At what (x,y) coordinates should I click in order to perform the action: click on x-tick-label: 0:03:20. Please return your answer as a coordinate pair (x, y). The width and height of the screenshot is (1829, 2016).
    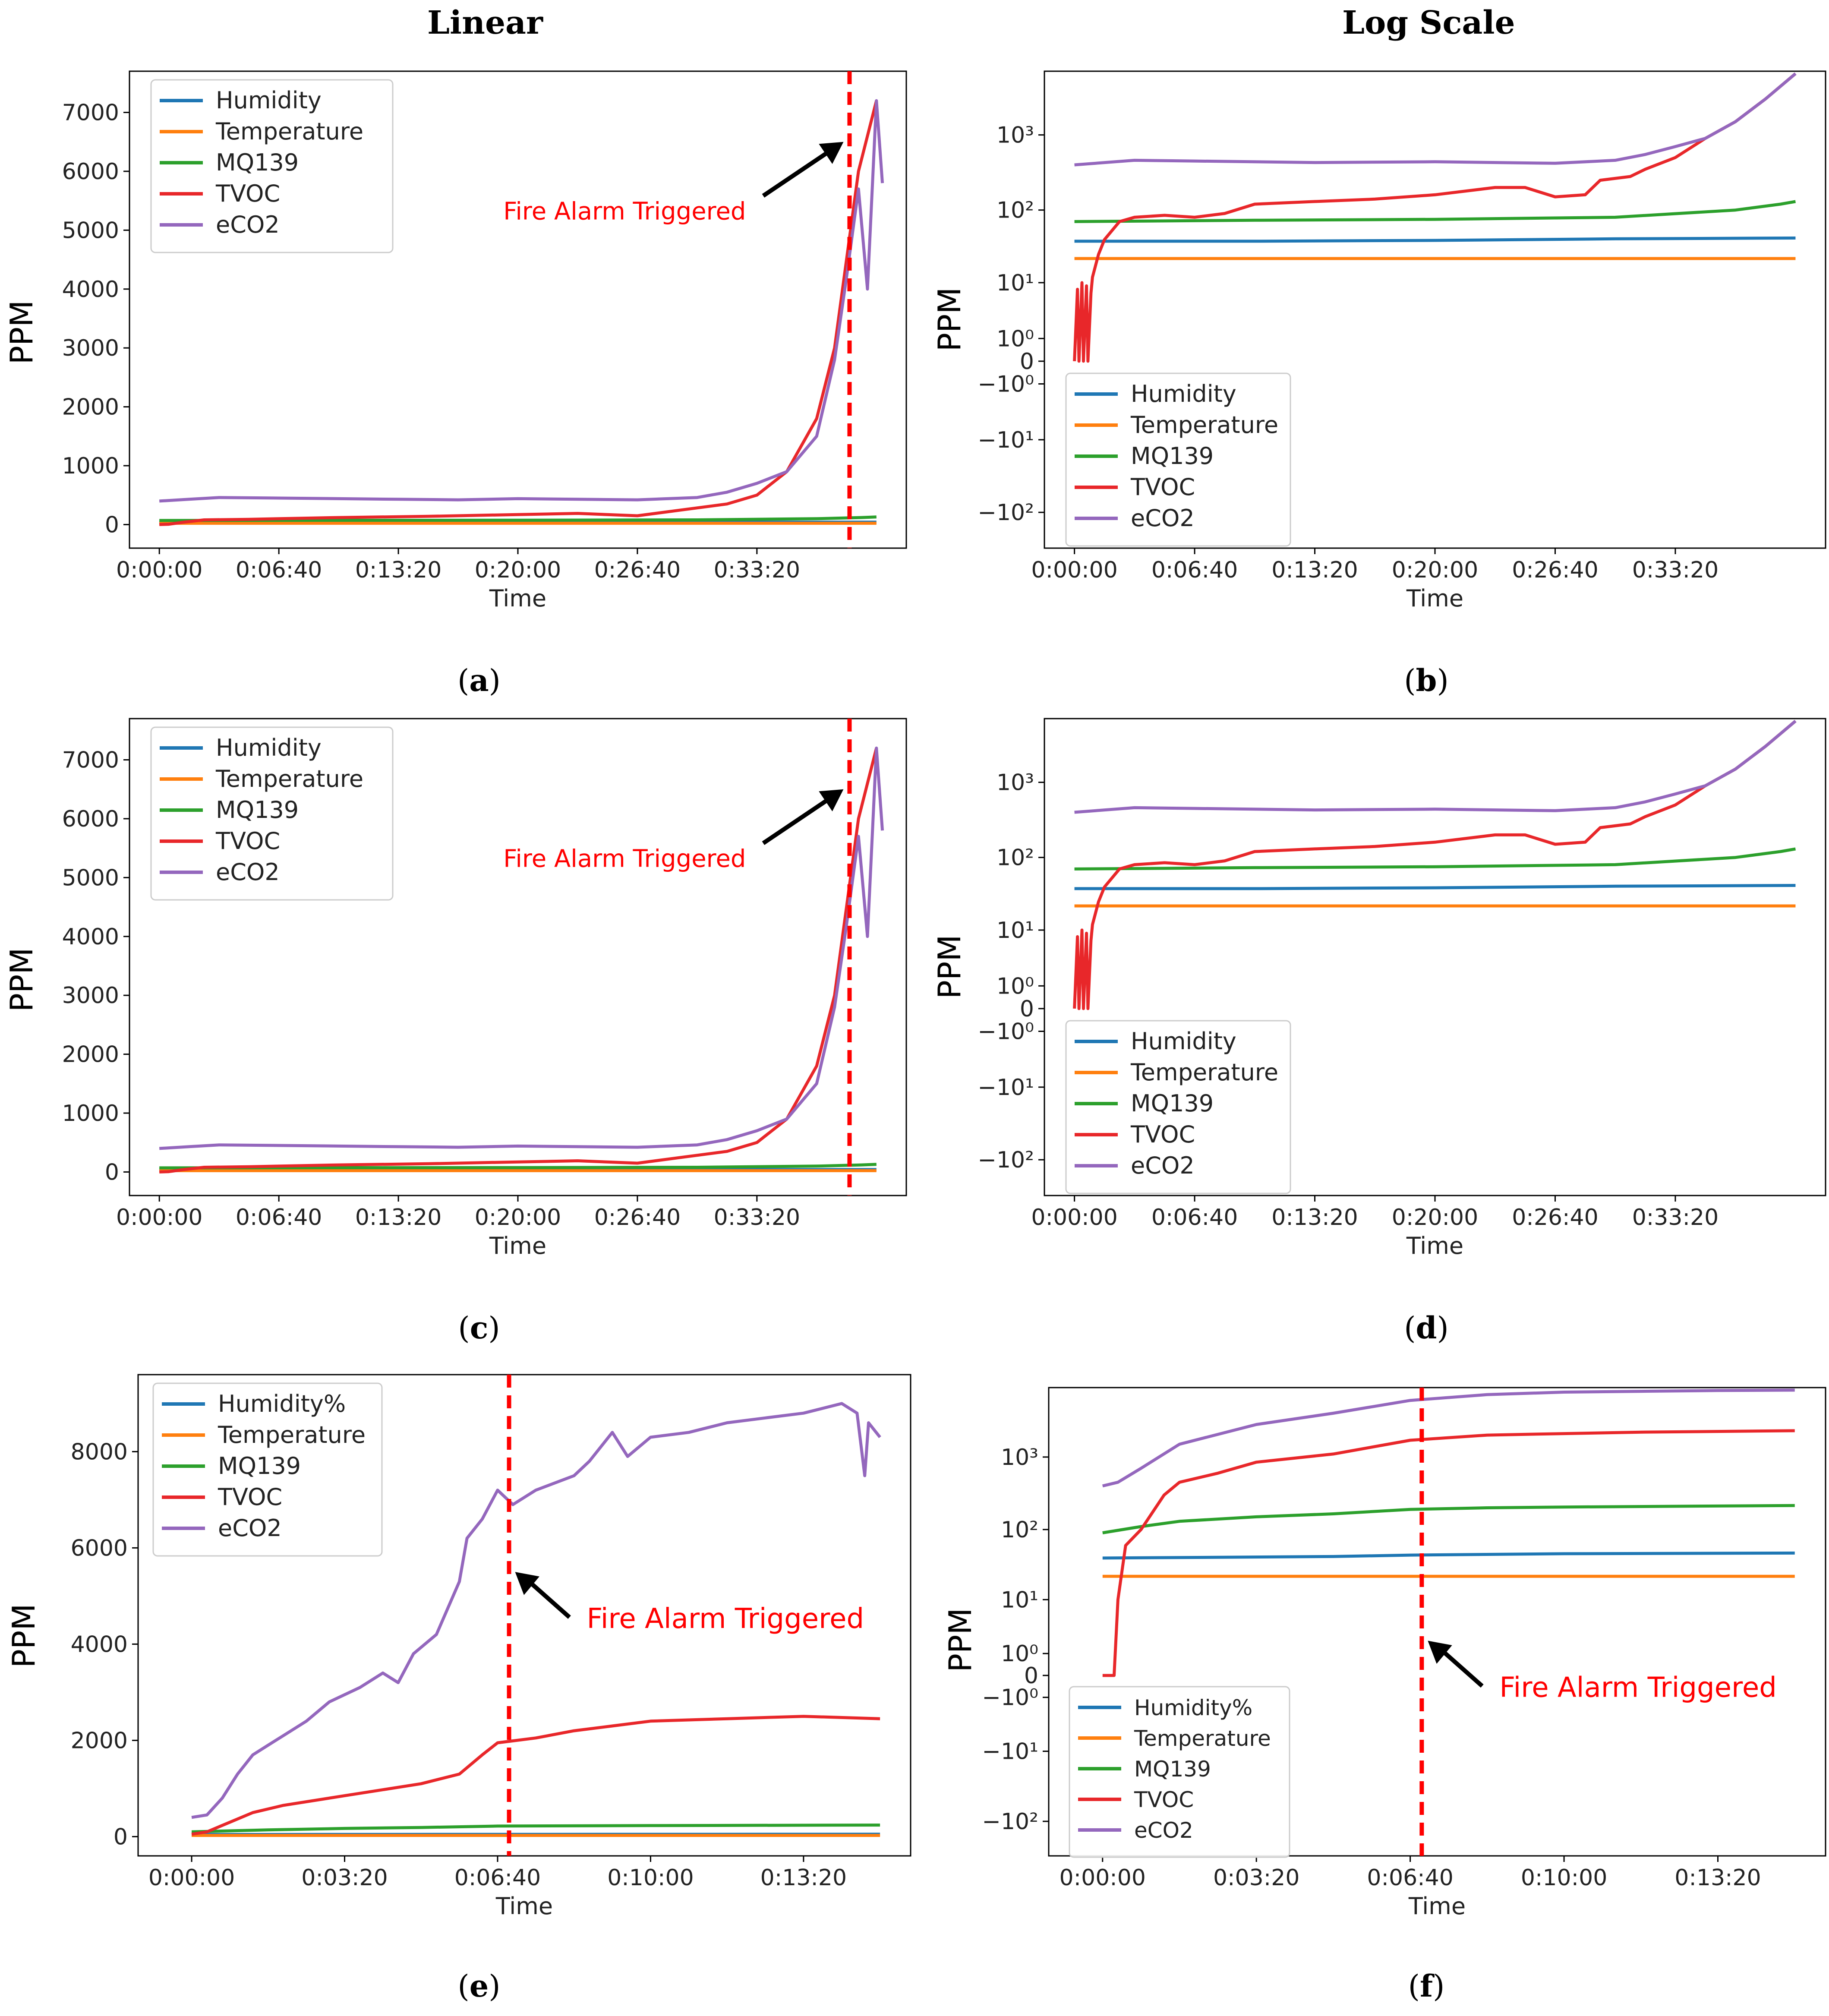
    Looking at the image, I should click on (1256, 1878).